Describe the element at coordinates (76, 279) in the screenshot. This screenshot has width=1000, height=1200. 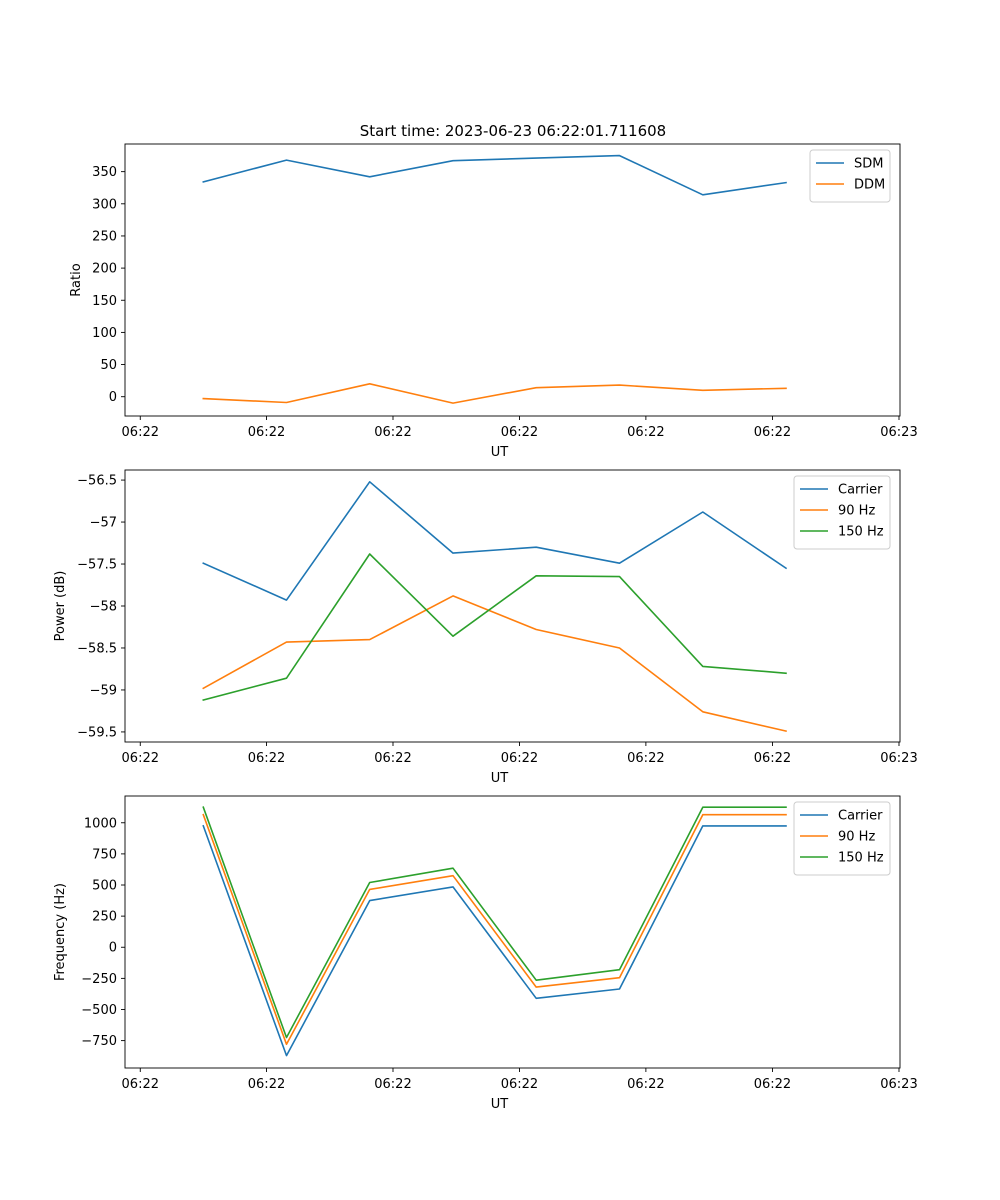
I see `y-axis-label: Ratio` at that location.